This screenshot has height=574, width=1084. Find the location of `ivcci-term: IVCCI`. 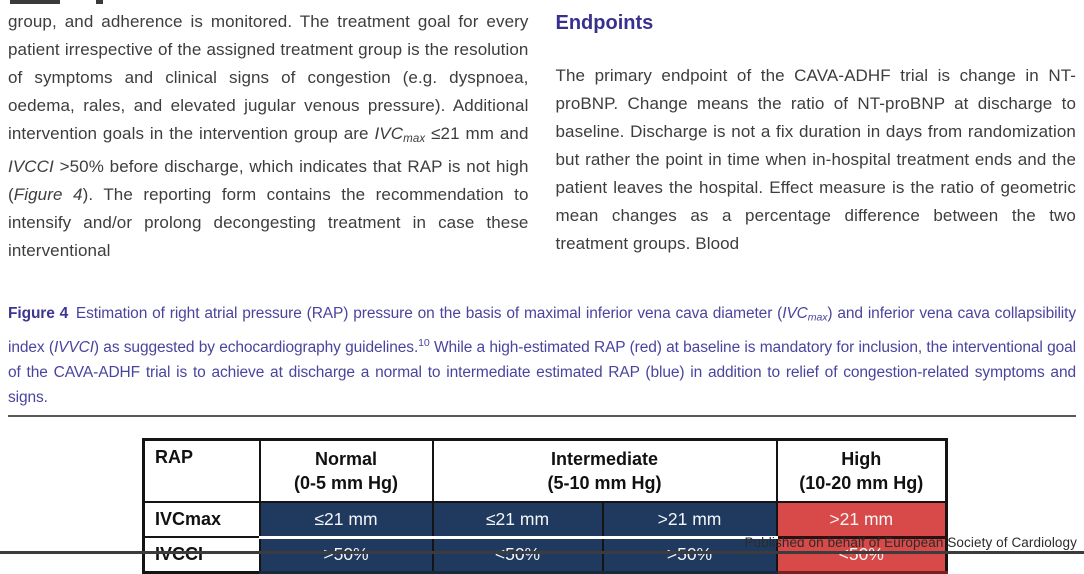

ivcci-term: IVCCI is located at coordinates (31, 166).